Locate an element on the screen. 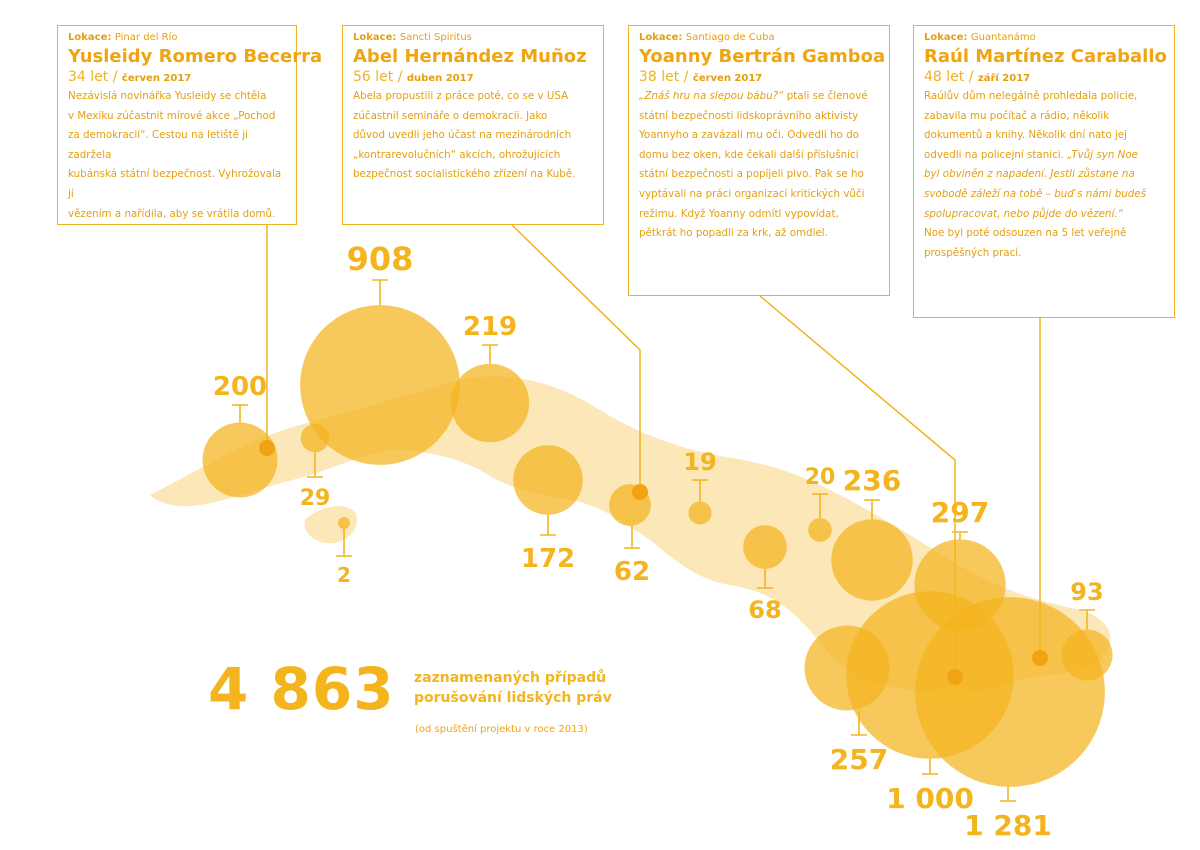 This screenshot has height=850, width=1200. story-line: režimu. Když Yoanny odmítl vypovídat, is located at coordinates (739, 213).